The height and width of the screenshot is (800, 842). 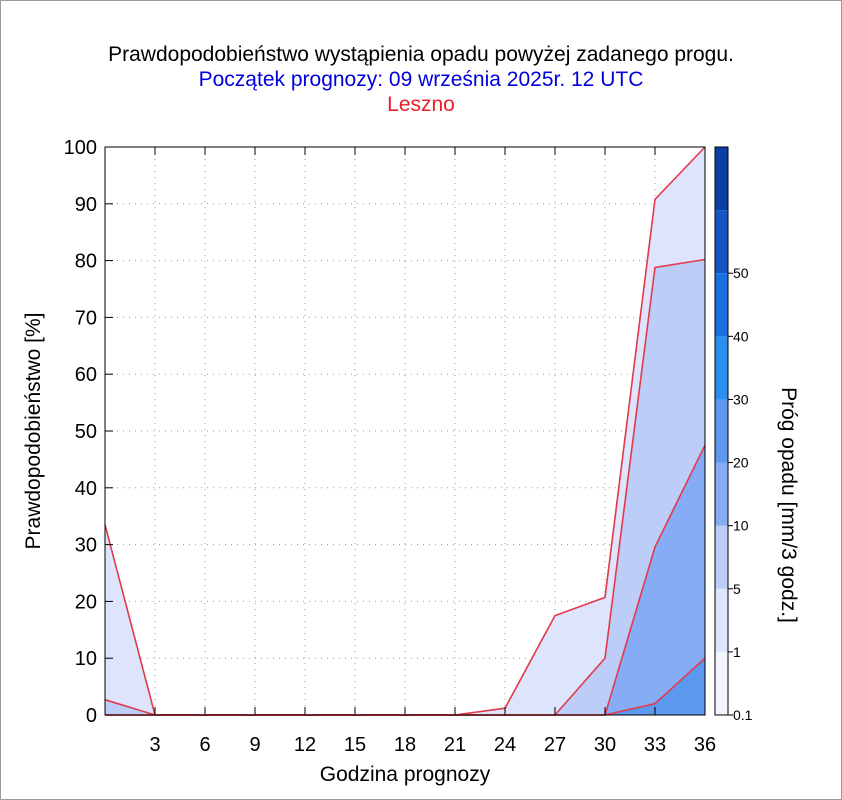 I want to click on y-tick-label: 80, so click(x=86, y=262).